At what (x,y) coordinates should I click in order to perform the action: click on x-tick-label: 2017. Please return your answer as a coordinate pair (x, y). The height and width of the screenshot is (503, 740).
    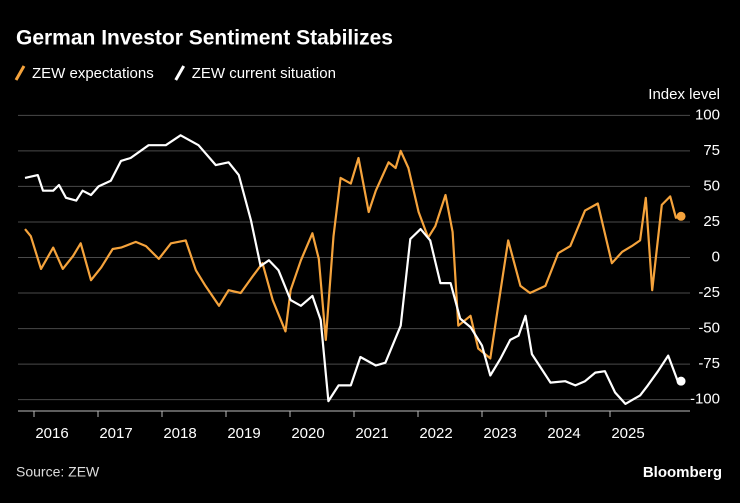
    Looking at the image, I should click on (115, 433).